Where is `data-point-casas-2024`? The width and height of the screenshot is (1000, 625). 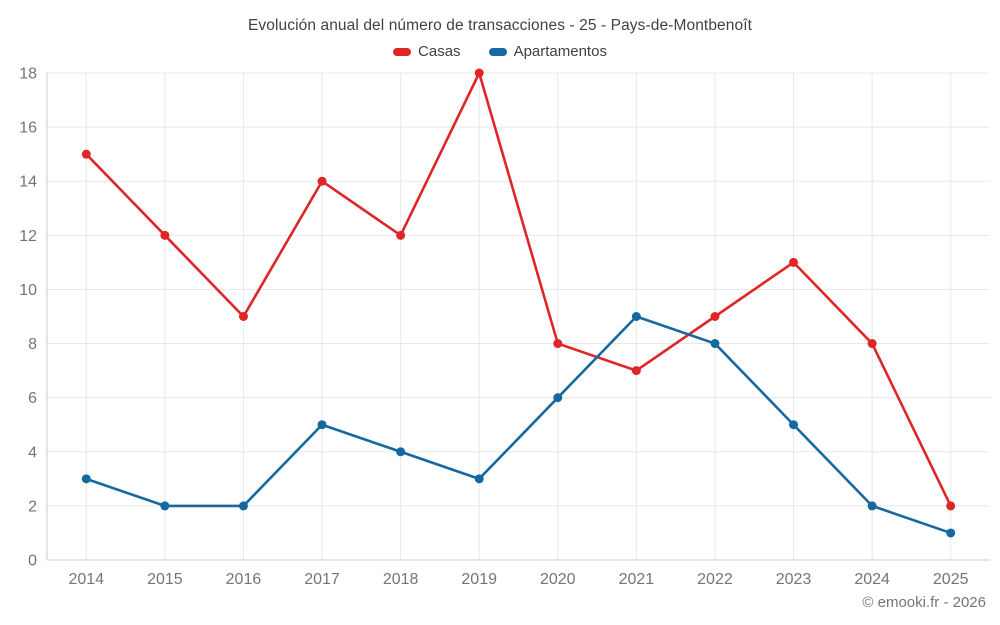
data-point-casas-2024 is located at coordinates (872, 344).